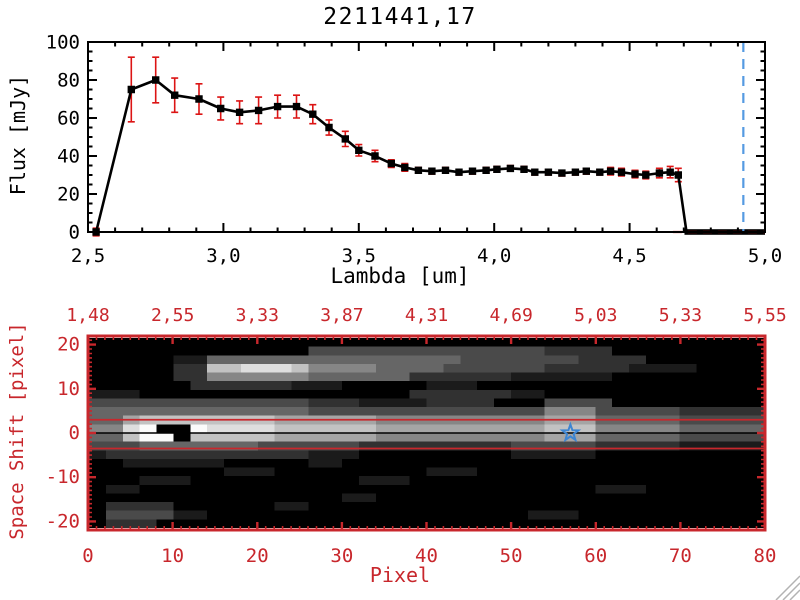  I want to click on wavelength-tick-label: 2,55, so click(172, 315).